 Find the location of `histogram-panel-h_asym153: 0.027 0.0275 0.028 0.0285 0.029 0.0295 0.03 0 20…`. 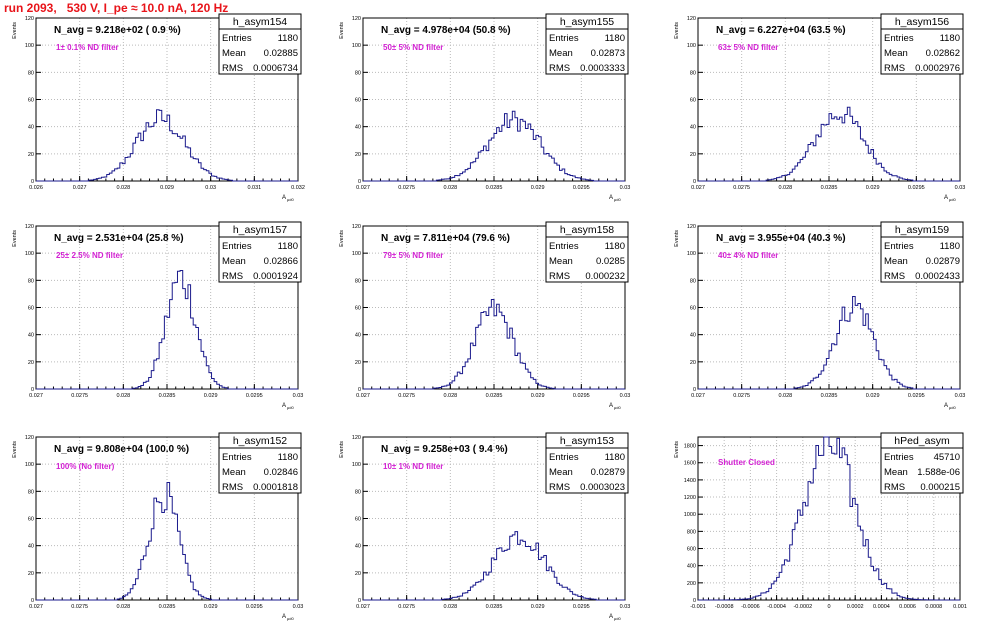

histogram-panel-h_asym153: 0.027 0.0275 0.028 0.0285 0.029 0.0295 0.03 0 20… is located at coordinates (484, 526).